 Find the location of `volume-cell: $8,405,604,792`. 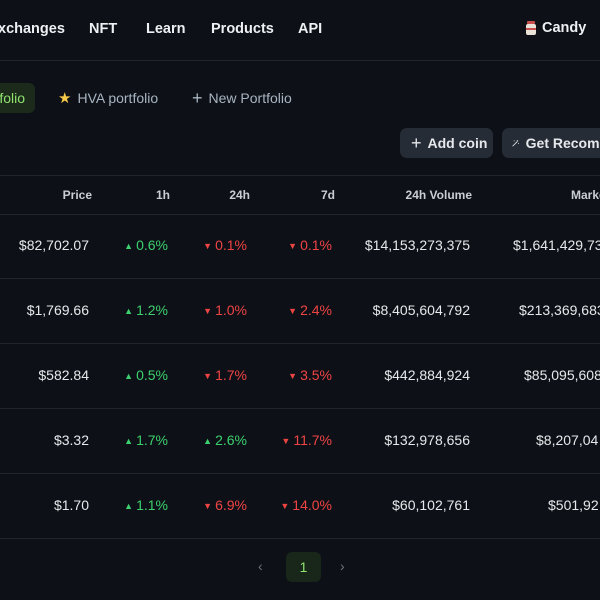

volume-cell: $8,405,604,792 is located at coordinates (421, 310).